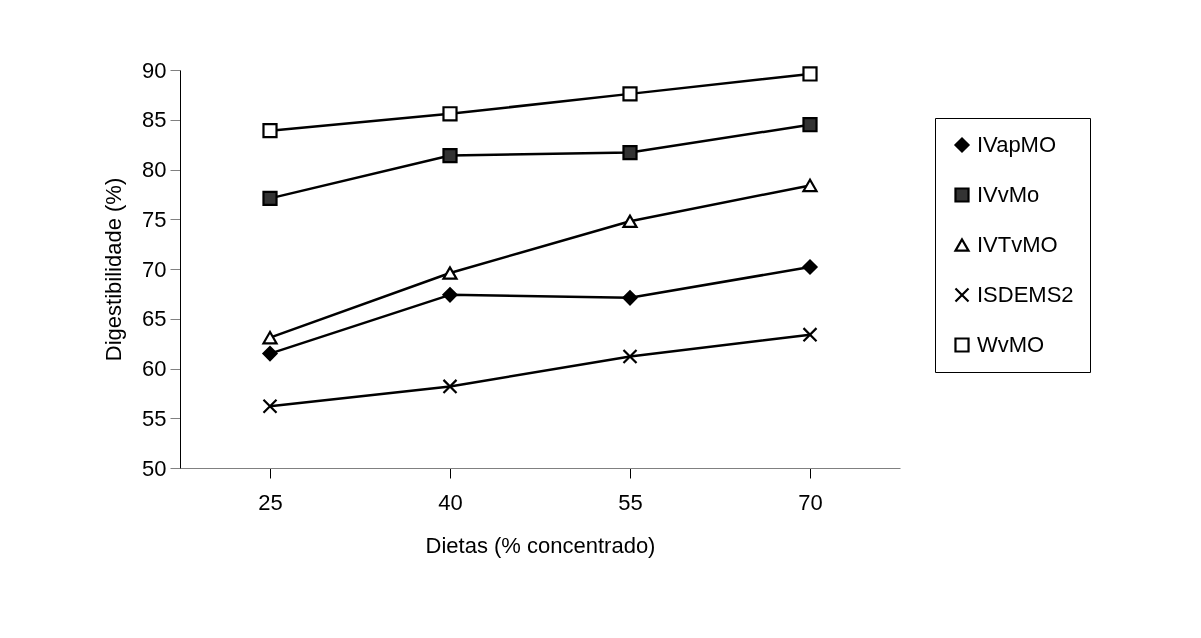  What do you see at coordinates (154, 169) in the screenshot?
I see `y-tick-label: 80` at bounding box center [154, 169].